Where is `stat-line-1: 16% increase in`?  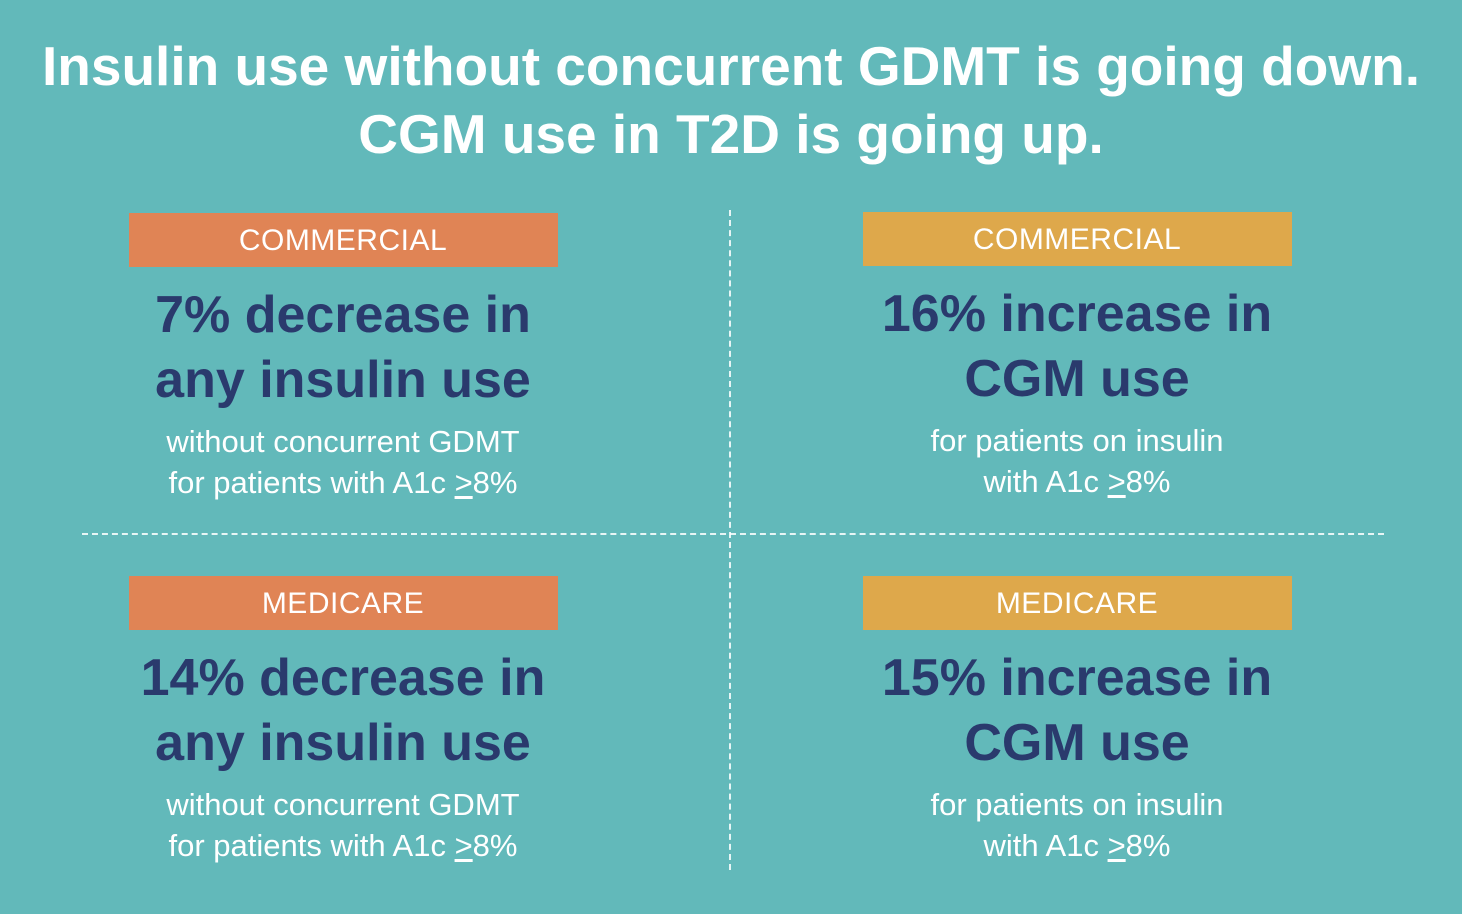 stat-line-1: 16% increase in is located at coordinates (1077, 314).